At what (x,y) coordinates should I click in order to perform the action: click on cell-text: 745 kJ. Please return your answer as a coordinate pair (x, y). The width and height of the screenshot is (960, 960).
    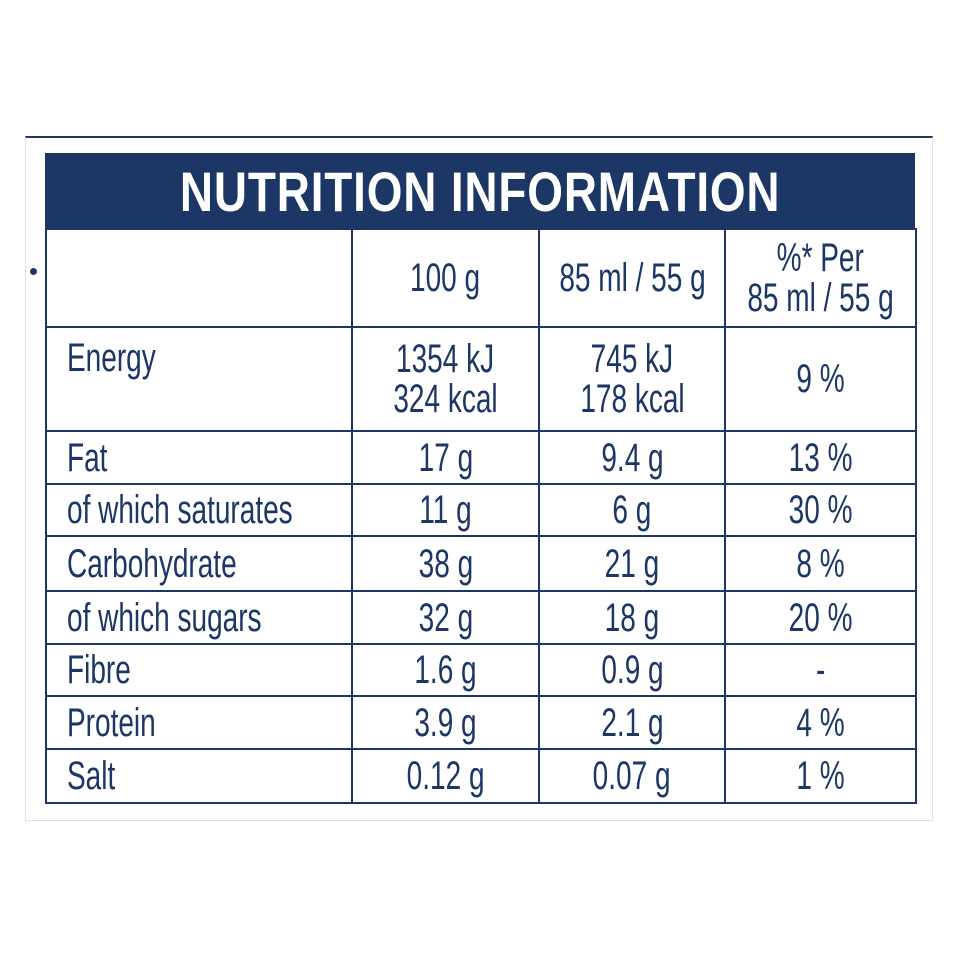
    Looking at the image, I should click on (632, 359).